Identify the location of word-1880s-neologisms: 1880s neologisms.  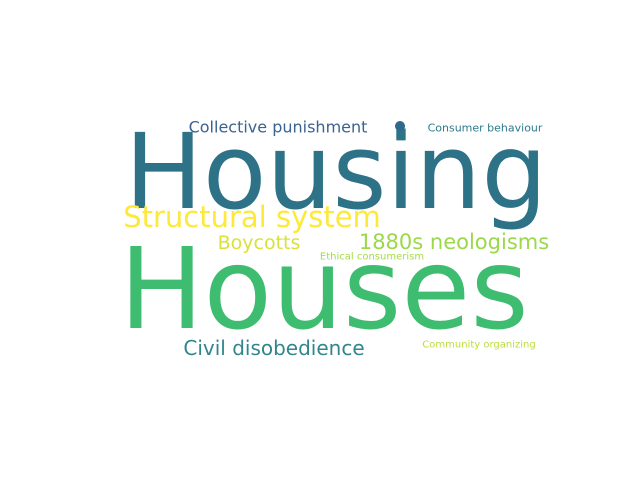
(454, 242).